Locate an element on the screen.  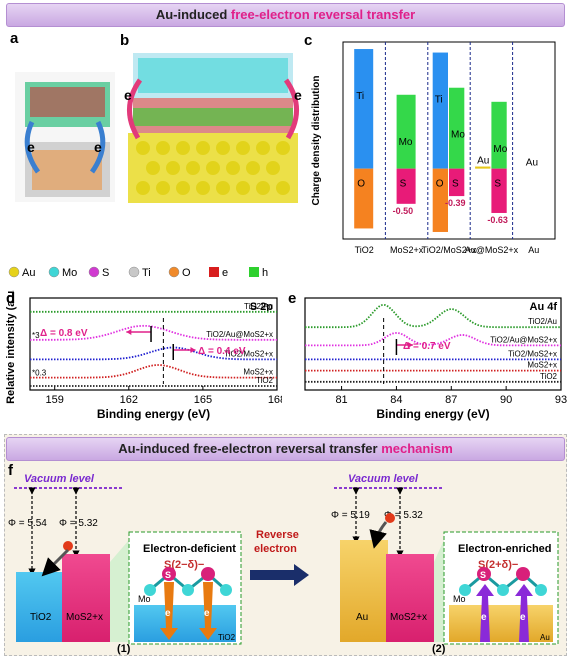
xtick-label: 84 is located at coordinates (396, 400).